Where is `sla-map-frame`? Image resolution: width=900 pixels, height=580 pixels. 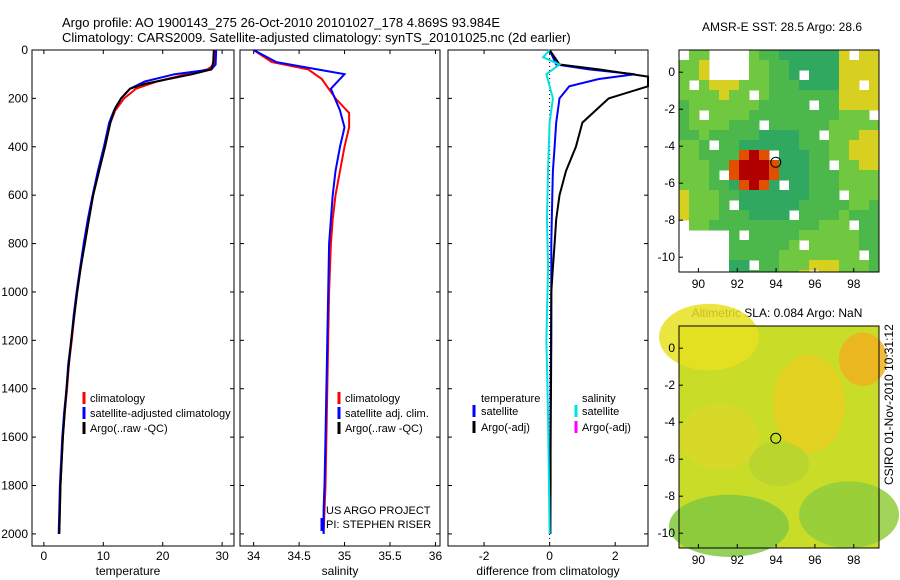 sla-map-frame is located at coordinates (779, 437).